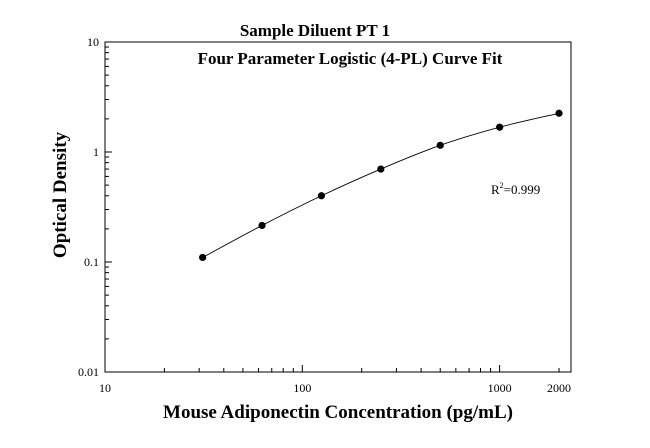  What do you see at coordinates (495, 189) in the screenshot?
I see `r-squared-base: R` at bounding box center [495, 189].